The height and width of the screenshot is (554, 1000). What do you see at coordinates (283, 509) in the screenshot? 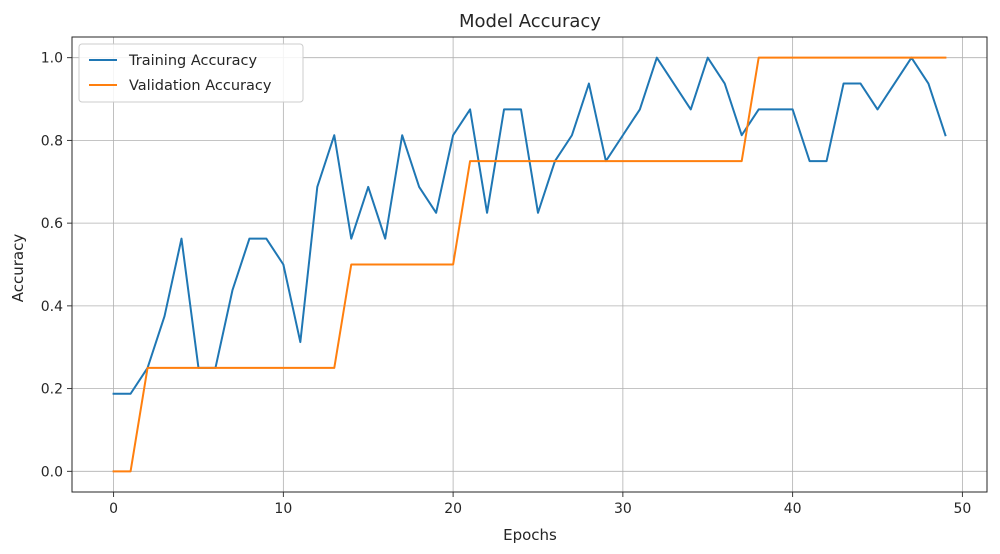
I see `x-tick-label: 10` at bounding box center [283, 509].